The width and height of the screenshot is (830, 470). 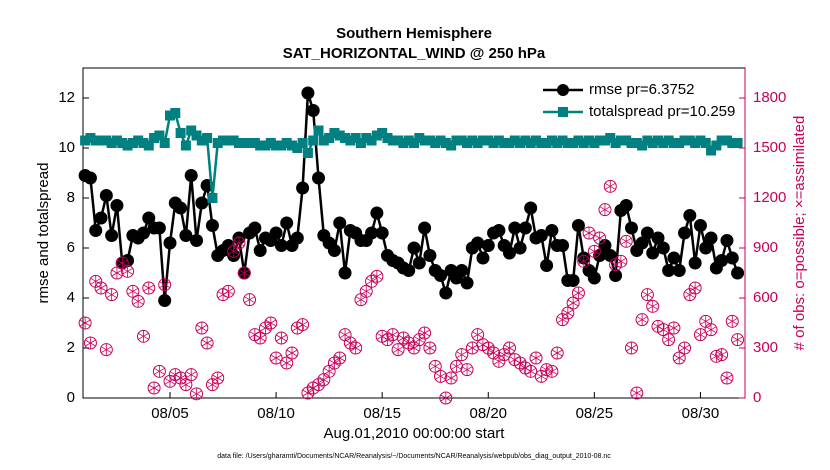 What do you see at coordinates (799, 233) in the screenshot?
I see `y2-axis-label: # of obs: o=possible; ×=assimilated` at bounding box center [799, 233].